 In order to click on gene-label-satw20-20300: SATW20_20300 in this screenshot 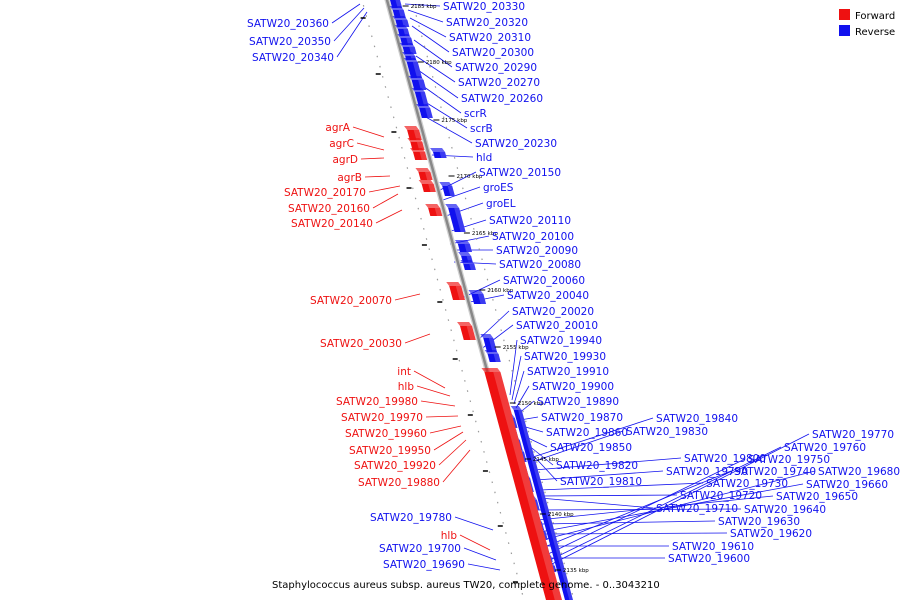, I will do `click(493, 53)`.